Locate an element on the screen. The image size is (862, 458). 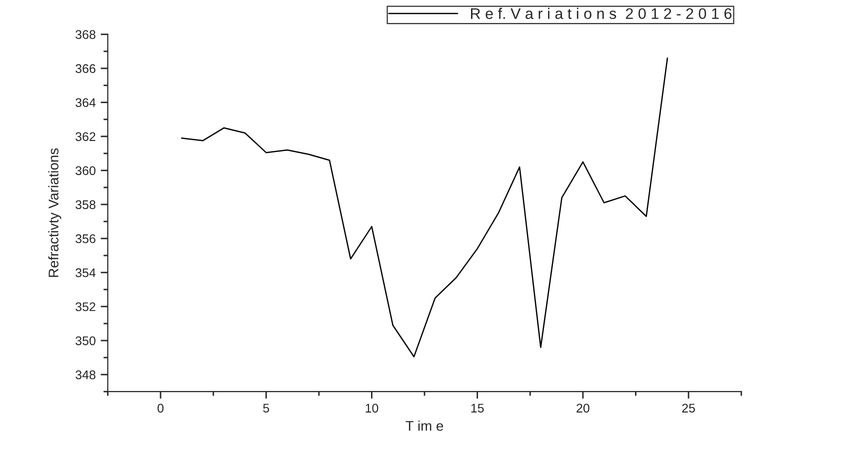
y-tick-label: 368 is located at coordinates (86, 34).